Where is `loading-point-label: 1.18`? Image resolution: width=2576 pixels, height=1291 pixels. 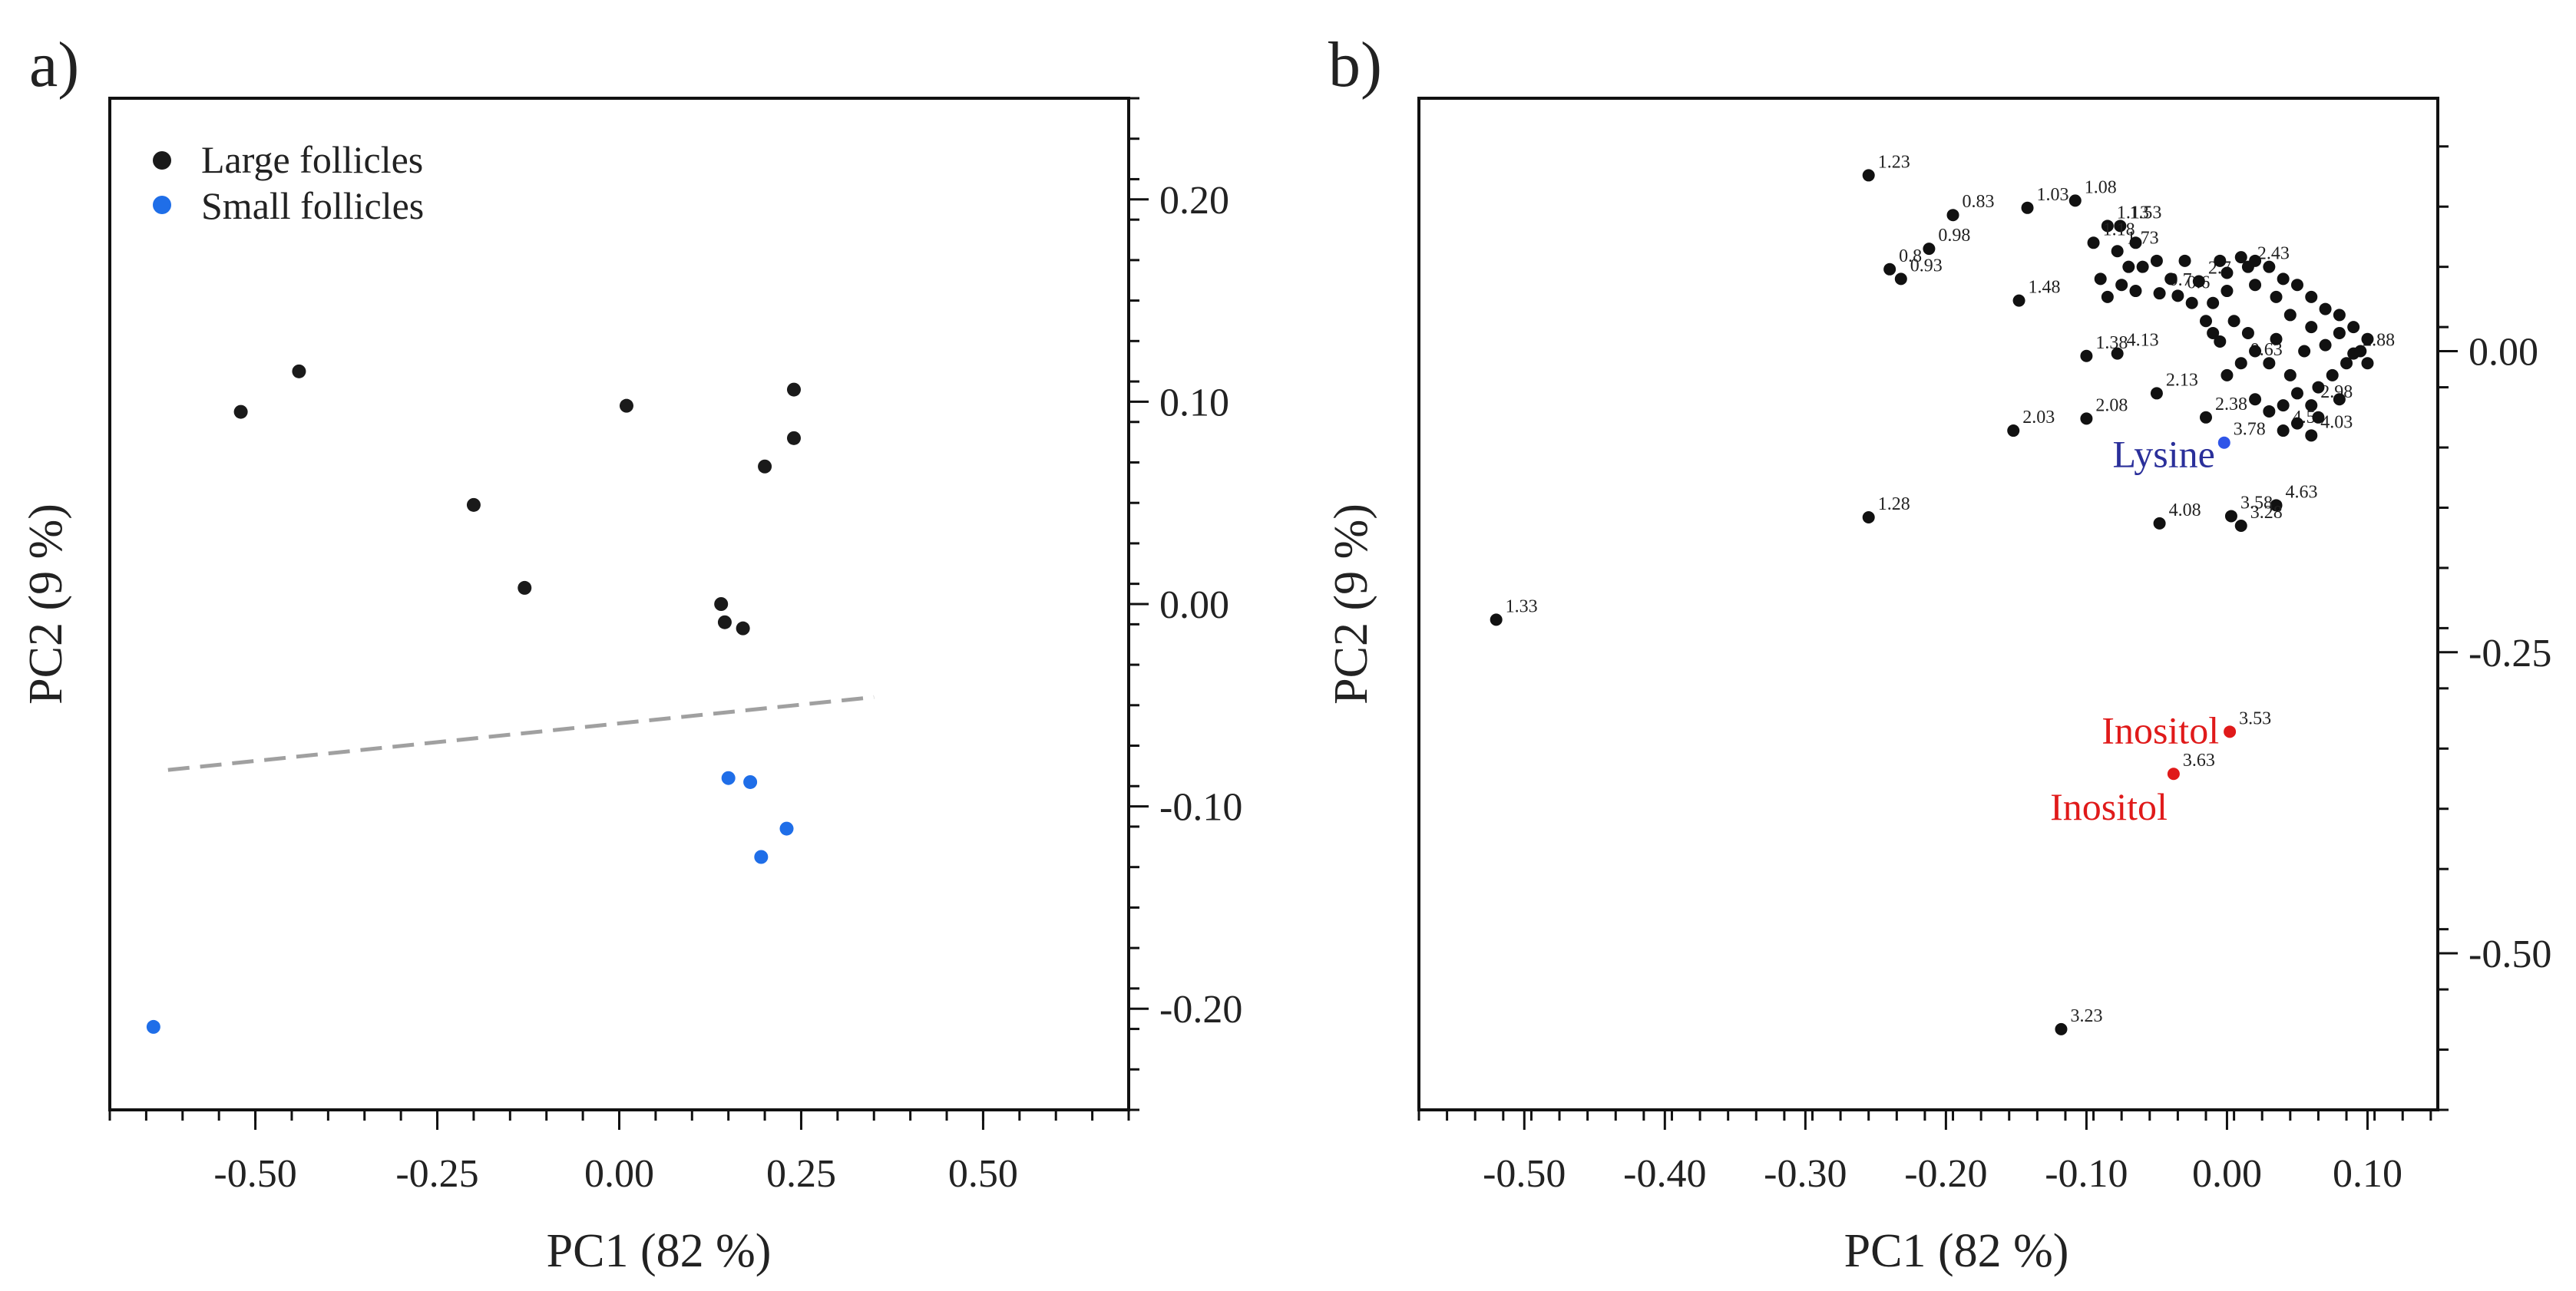 loading-point-label: 1.18 is located at coordinates (2119, 229).